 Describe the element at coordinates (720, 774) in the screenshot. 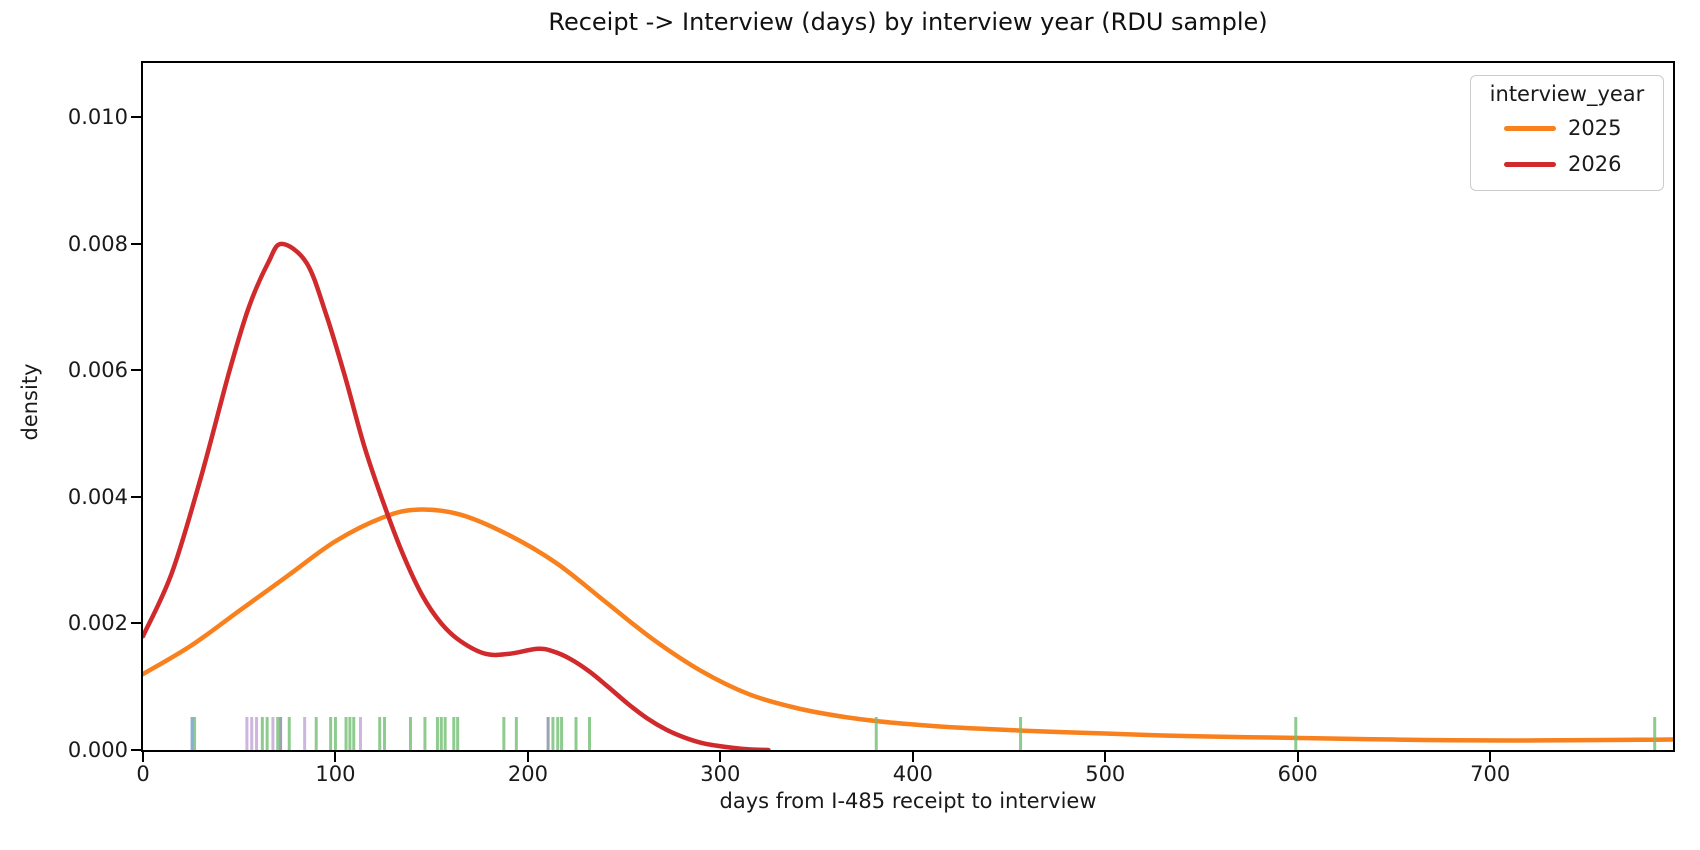

I see `x-tick-label: 300` at that location.